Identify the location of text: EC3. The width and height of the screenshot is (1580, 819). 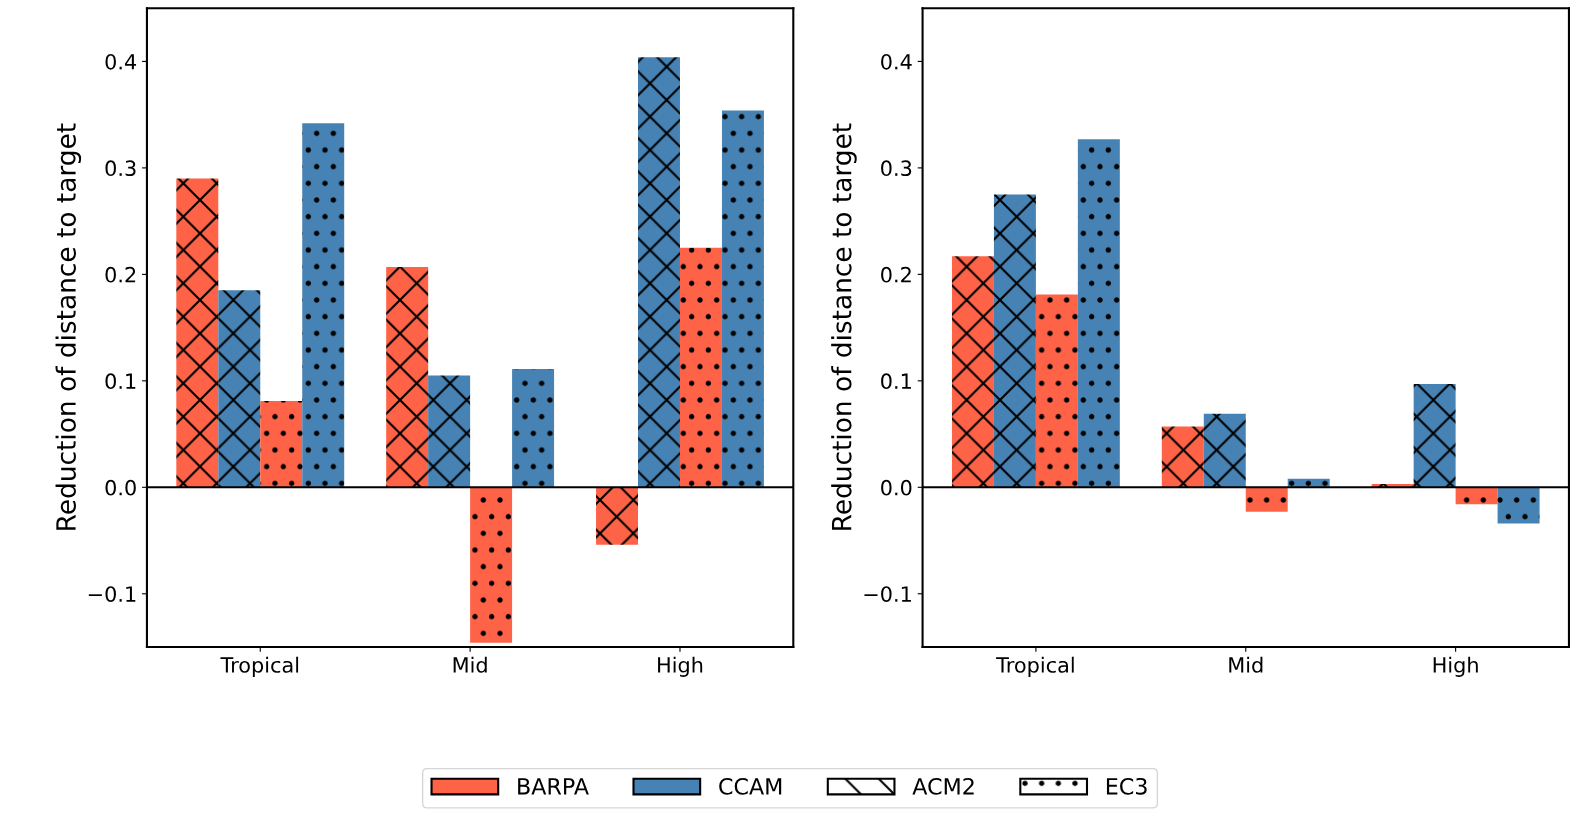
(1126, 786).